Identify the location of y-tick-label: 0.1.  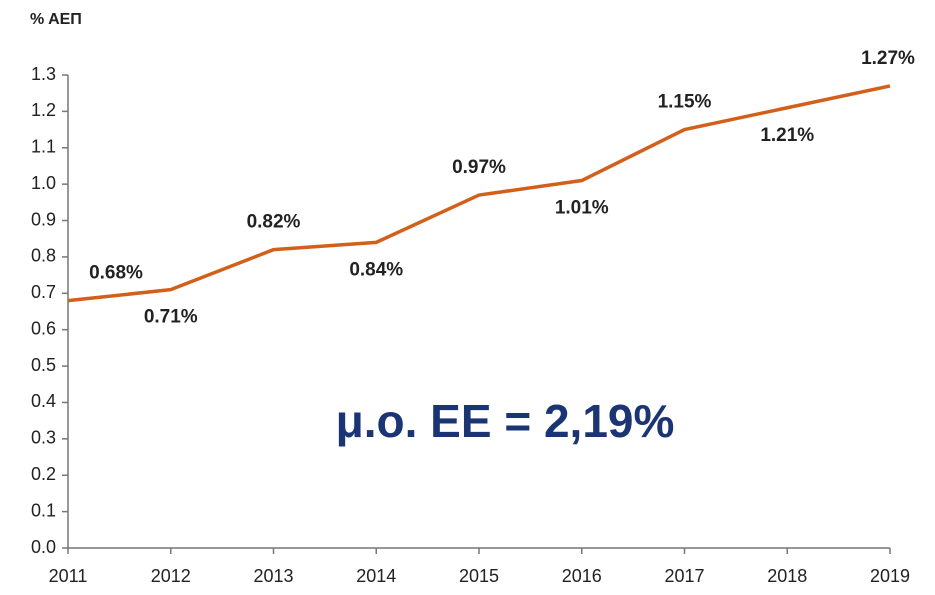
(43, 510).